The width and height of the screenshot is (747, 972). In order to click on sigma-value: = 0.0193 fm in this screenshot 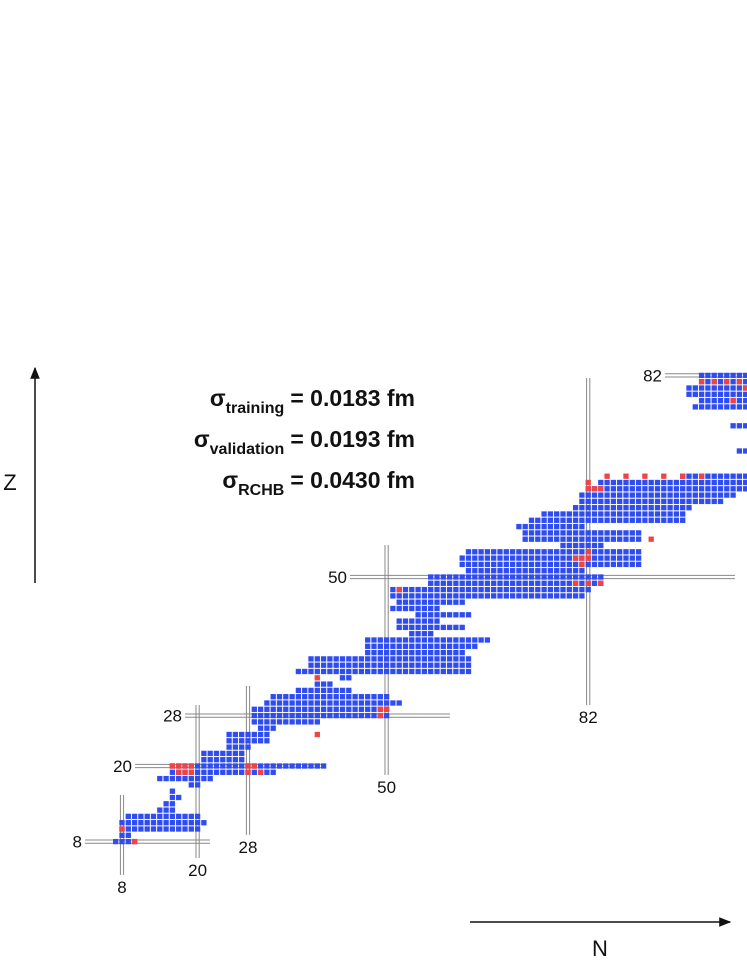, I will do `click(352, 439)`.